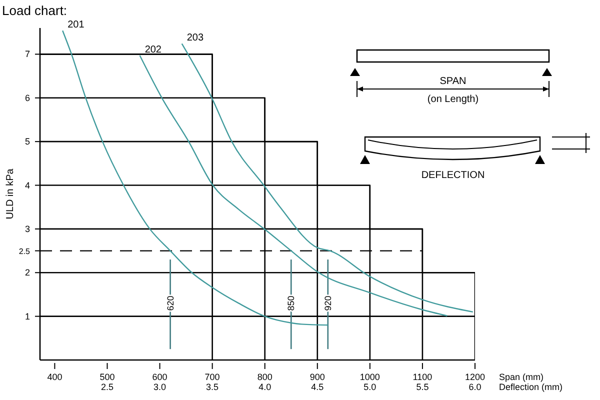 The width and height of the screenshot is (600, 400). What do you see at coordinates (264, 377) in the screenshot?
I see `x-tick-label: 800` at bounding box center [264, 377].